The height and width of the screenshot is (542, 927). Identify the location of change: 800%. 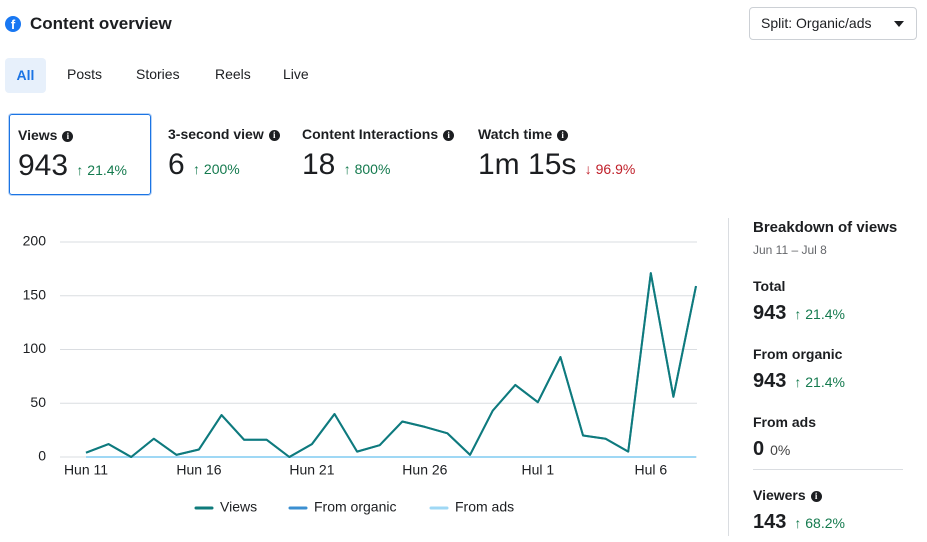
(367, 169).